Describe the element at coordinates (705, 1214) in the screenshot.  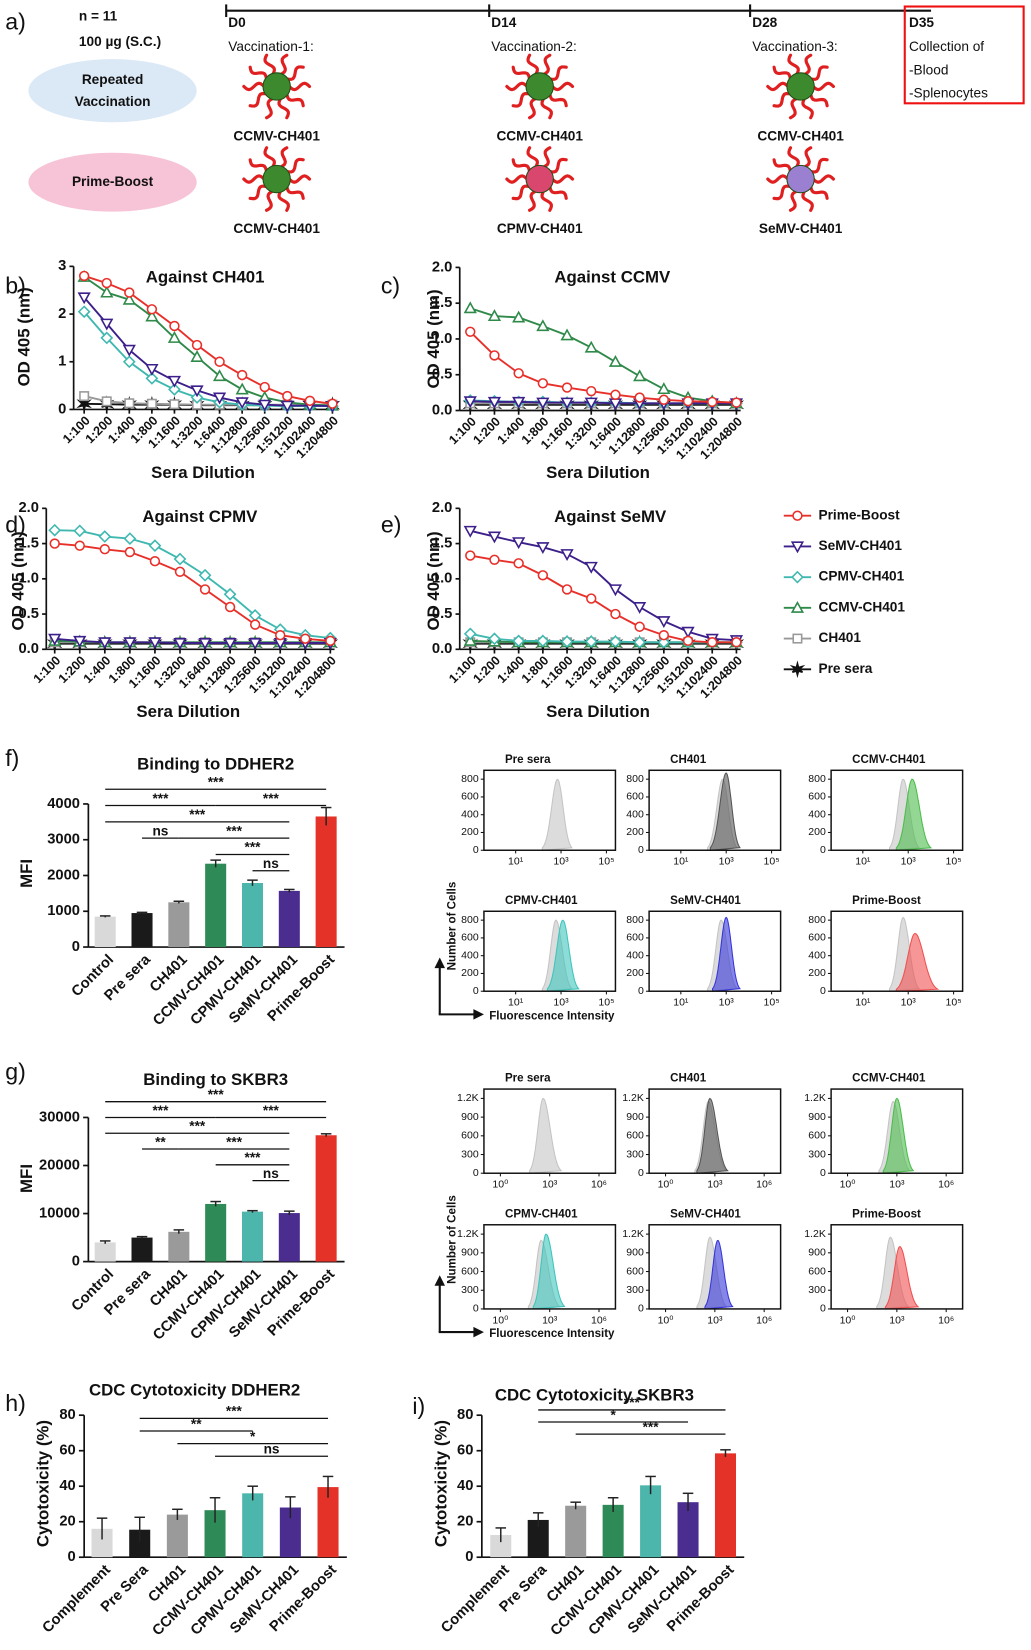
I see `panel-title: SeMV-CH401` at that location.